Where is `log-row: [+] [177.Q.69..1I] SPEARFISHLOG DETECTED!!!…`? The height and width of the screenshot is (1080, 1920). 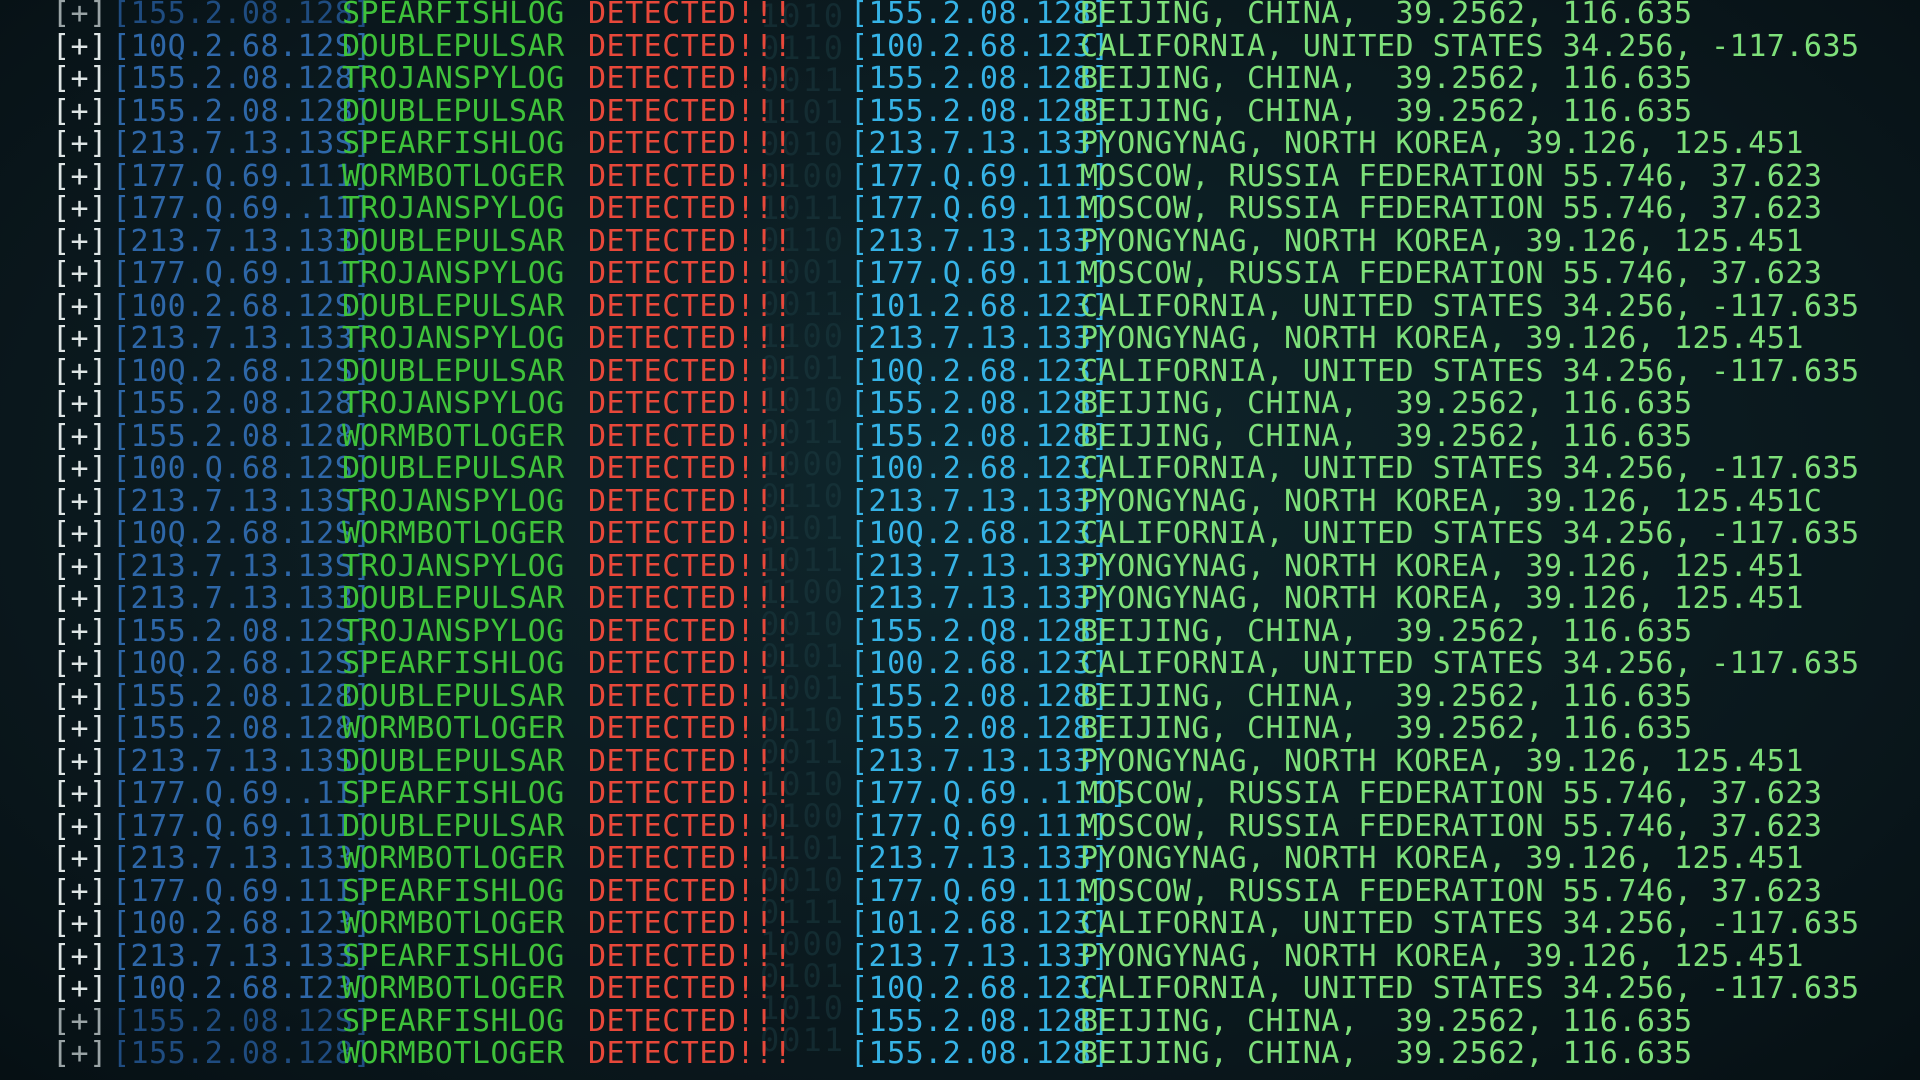 log-row: [+] [177.Q.69..1I] SPEARFISHLOG DETECTED!!!… is located at coordinates (960, 793).